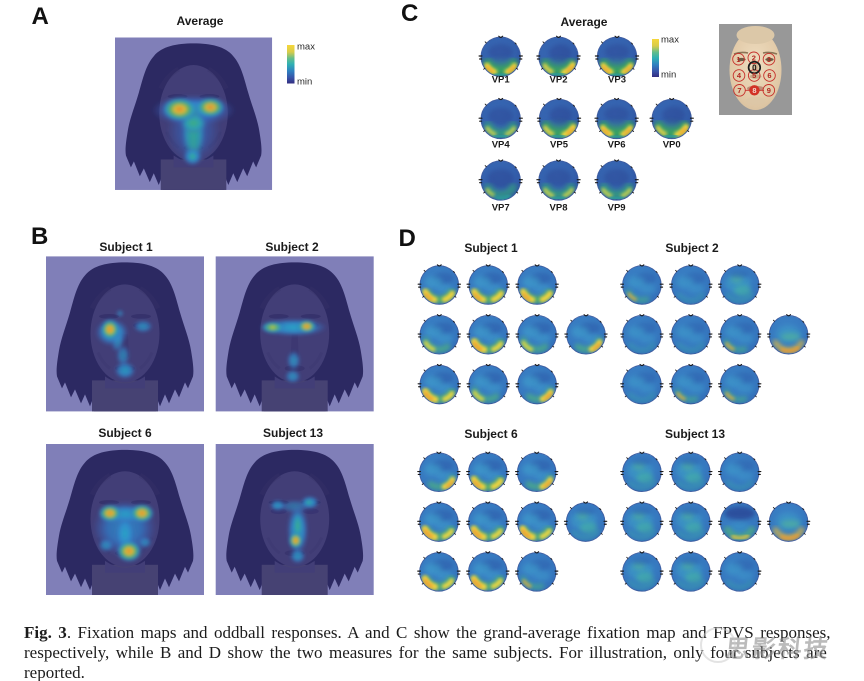 The height and width of the screenshot is (681, 864). I want to click on svg-text: 2, so click(754, 58).